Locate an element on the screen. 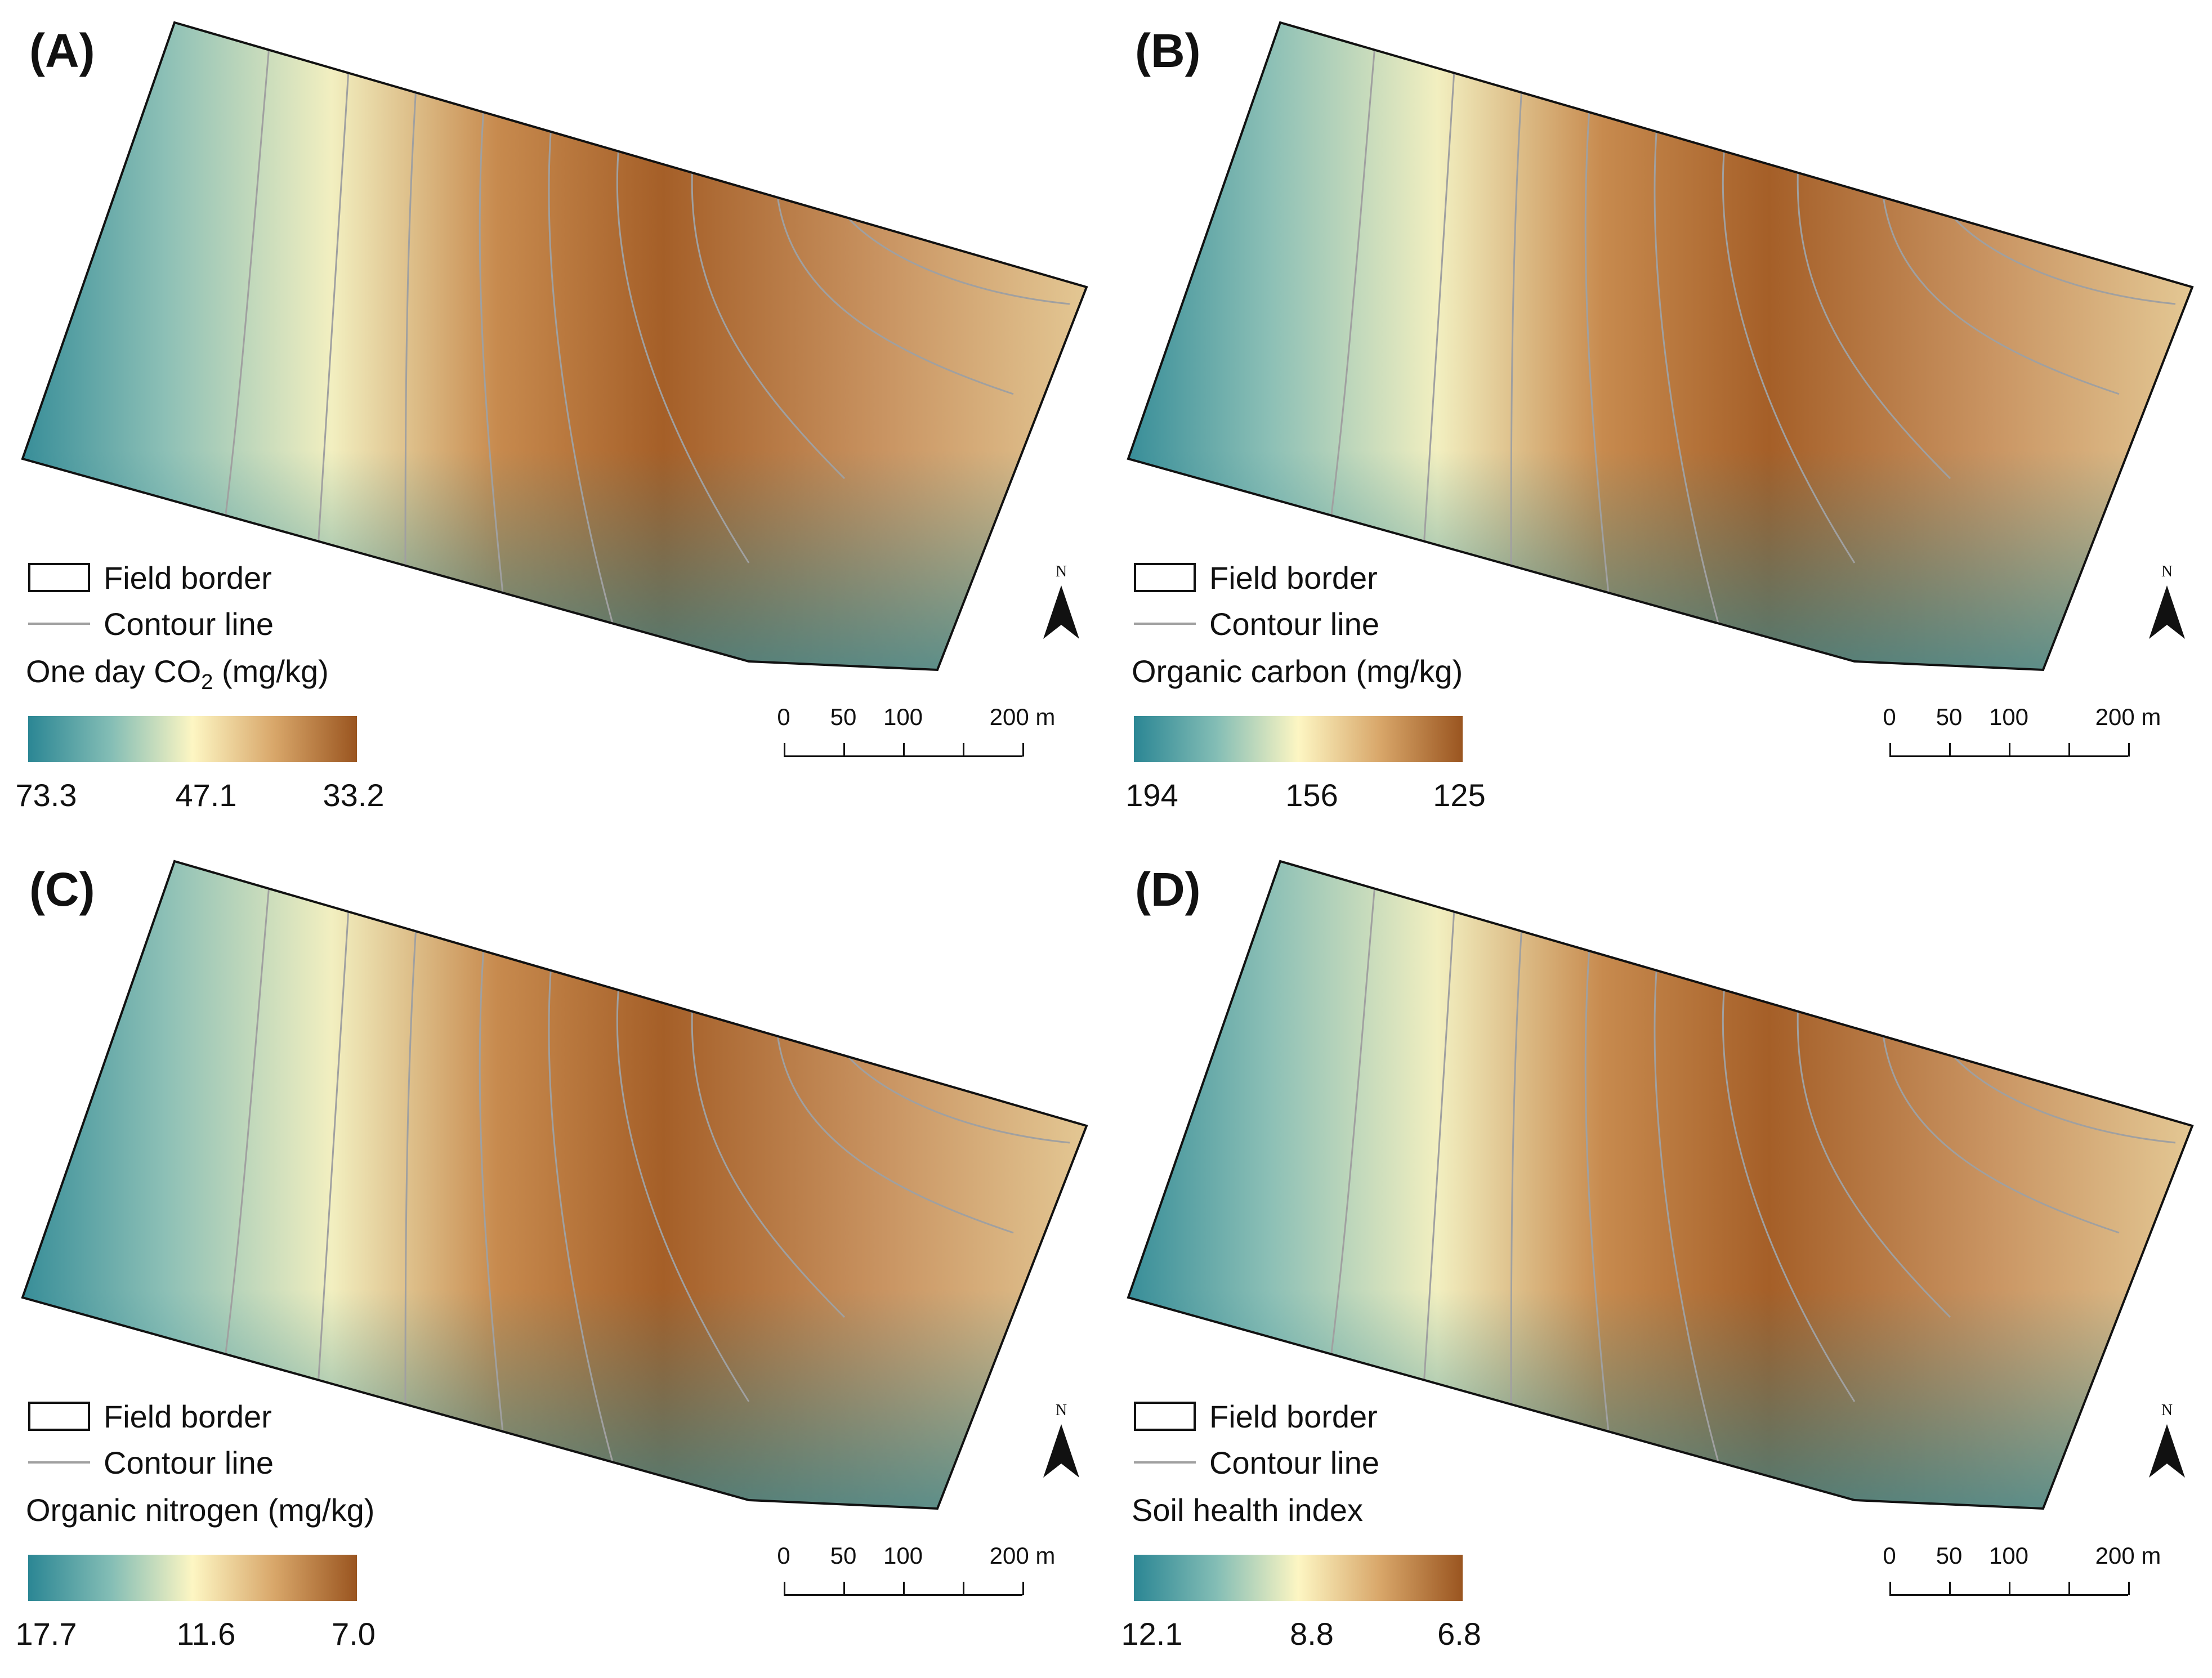 The height and width of the screenshot is (1678, 2212). colorbar-tick-min: 12.1 is located at coordinates (1152, 1634).